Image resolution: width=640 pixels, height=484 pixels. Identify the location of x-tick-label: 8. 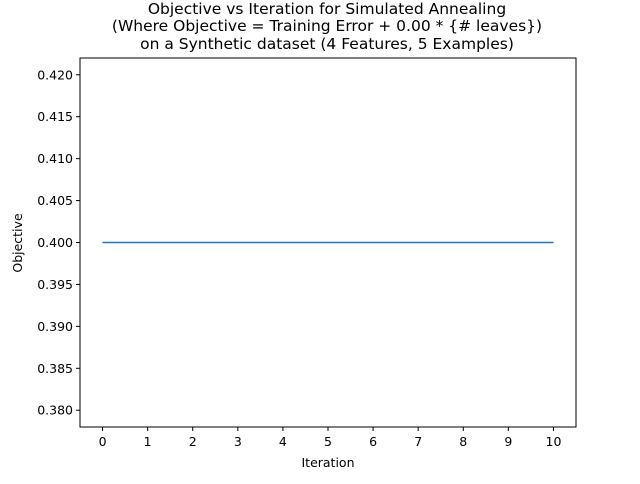
(463, 441).